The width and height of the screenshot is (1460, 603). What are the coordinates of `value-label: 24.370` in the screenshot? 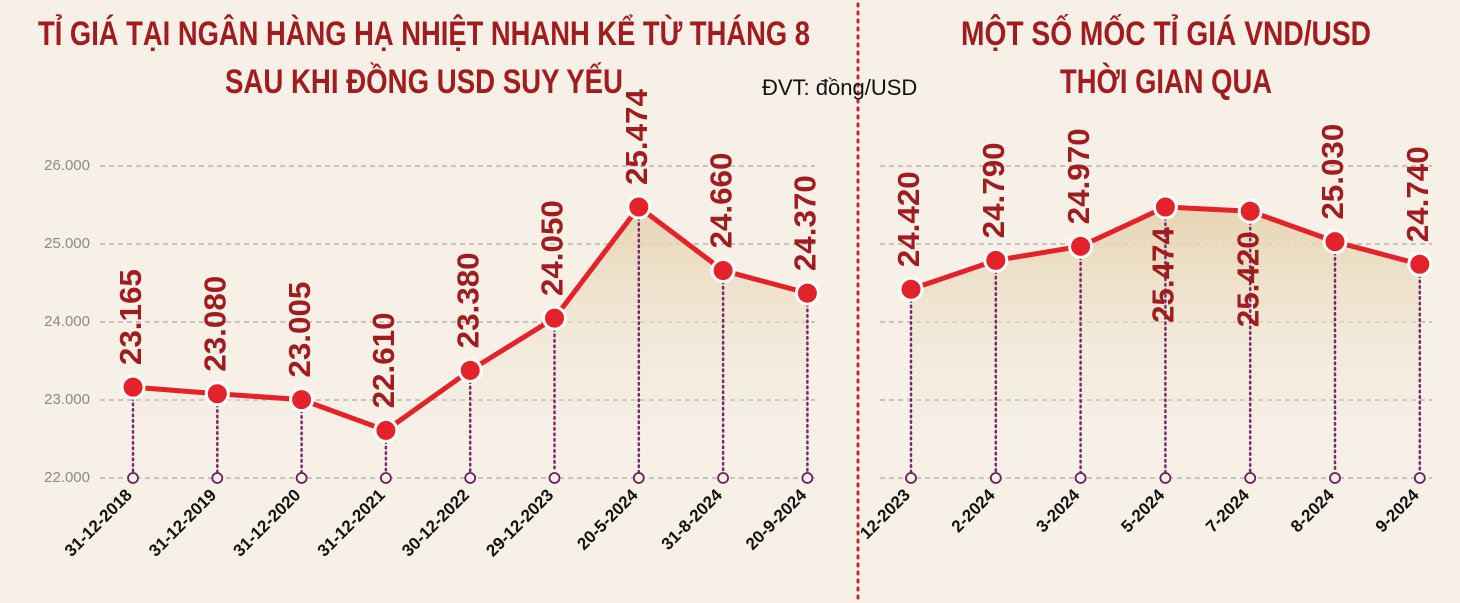 It's located at (805, 223).